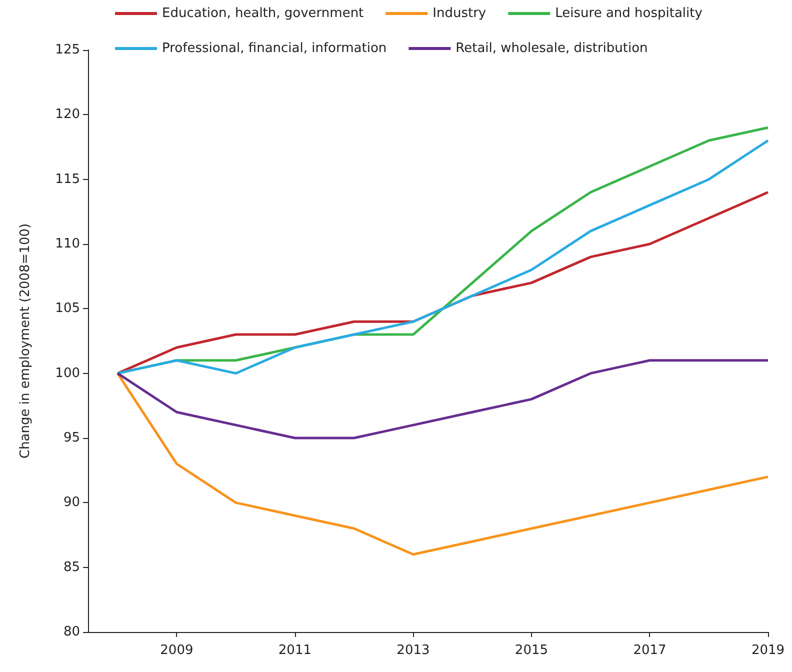 The height and width of the screenshot is (672, 792). What do you see at coordinates (263, 13) in the screenshot?
I see `legend-label: Education, health, government` at bounding box center [263, 13].